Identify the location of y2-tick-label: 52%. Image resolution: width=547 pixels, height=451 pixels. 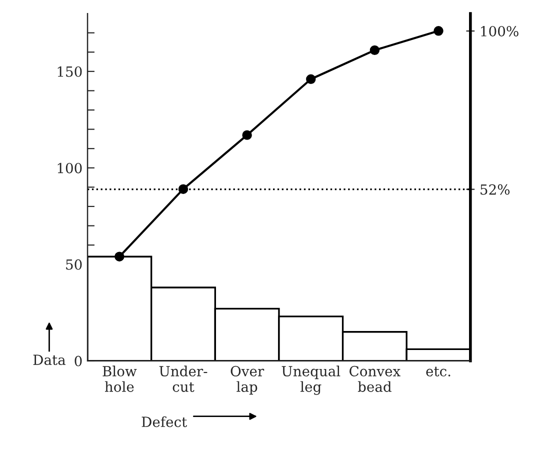
(495, 189).